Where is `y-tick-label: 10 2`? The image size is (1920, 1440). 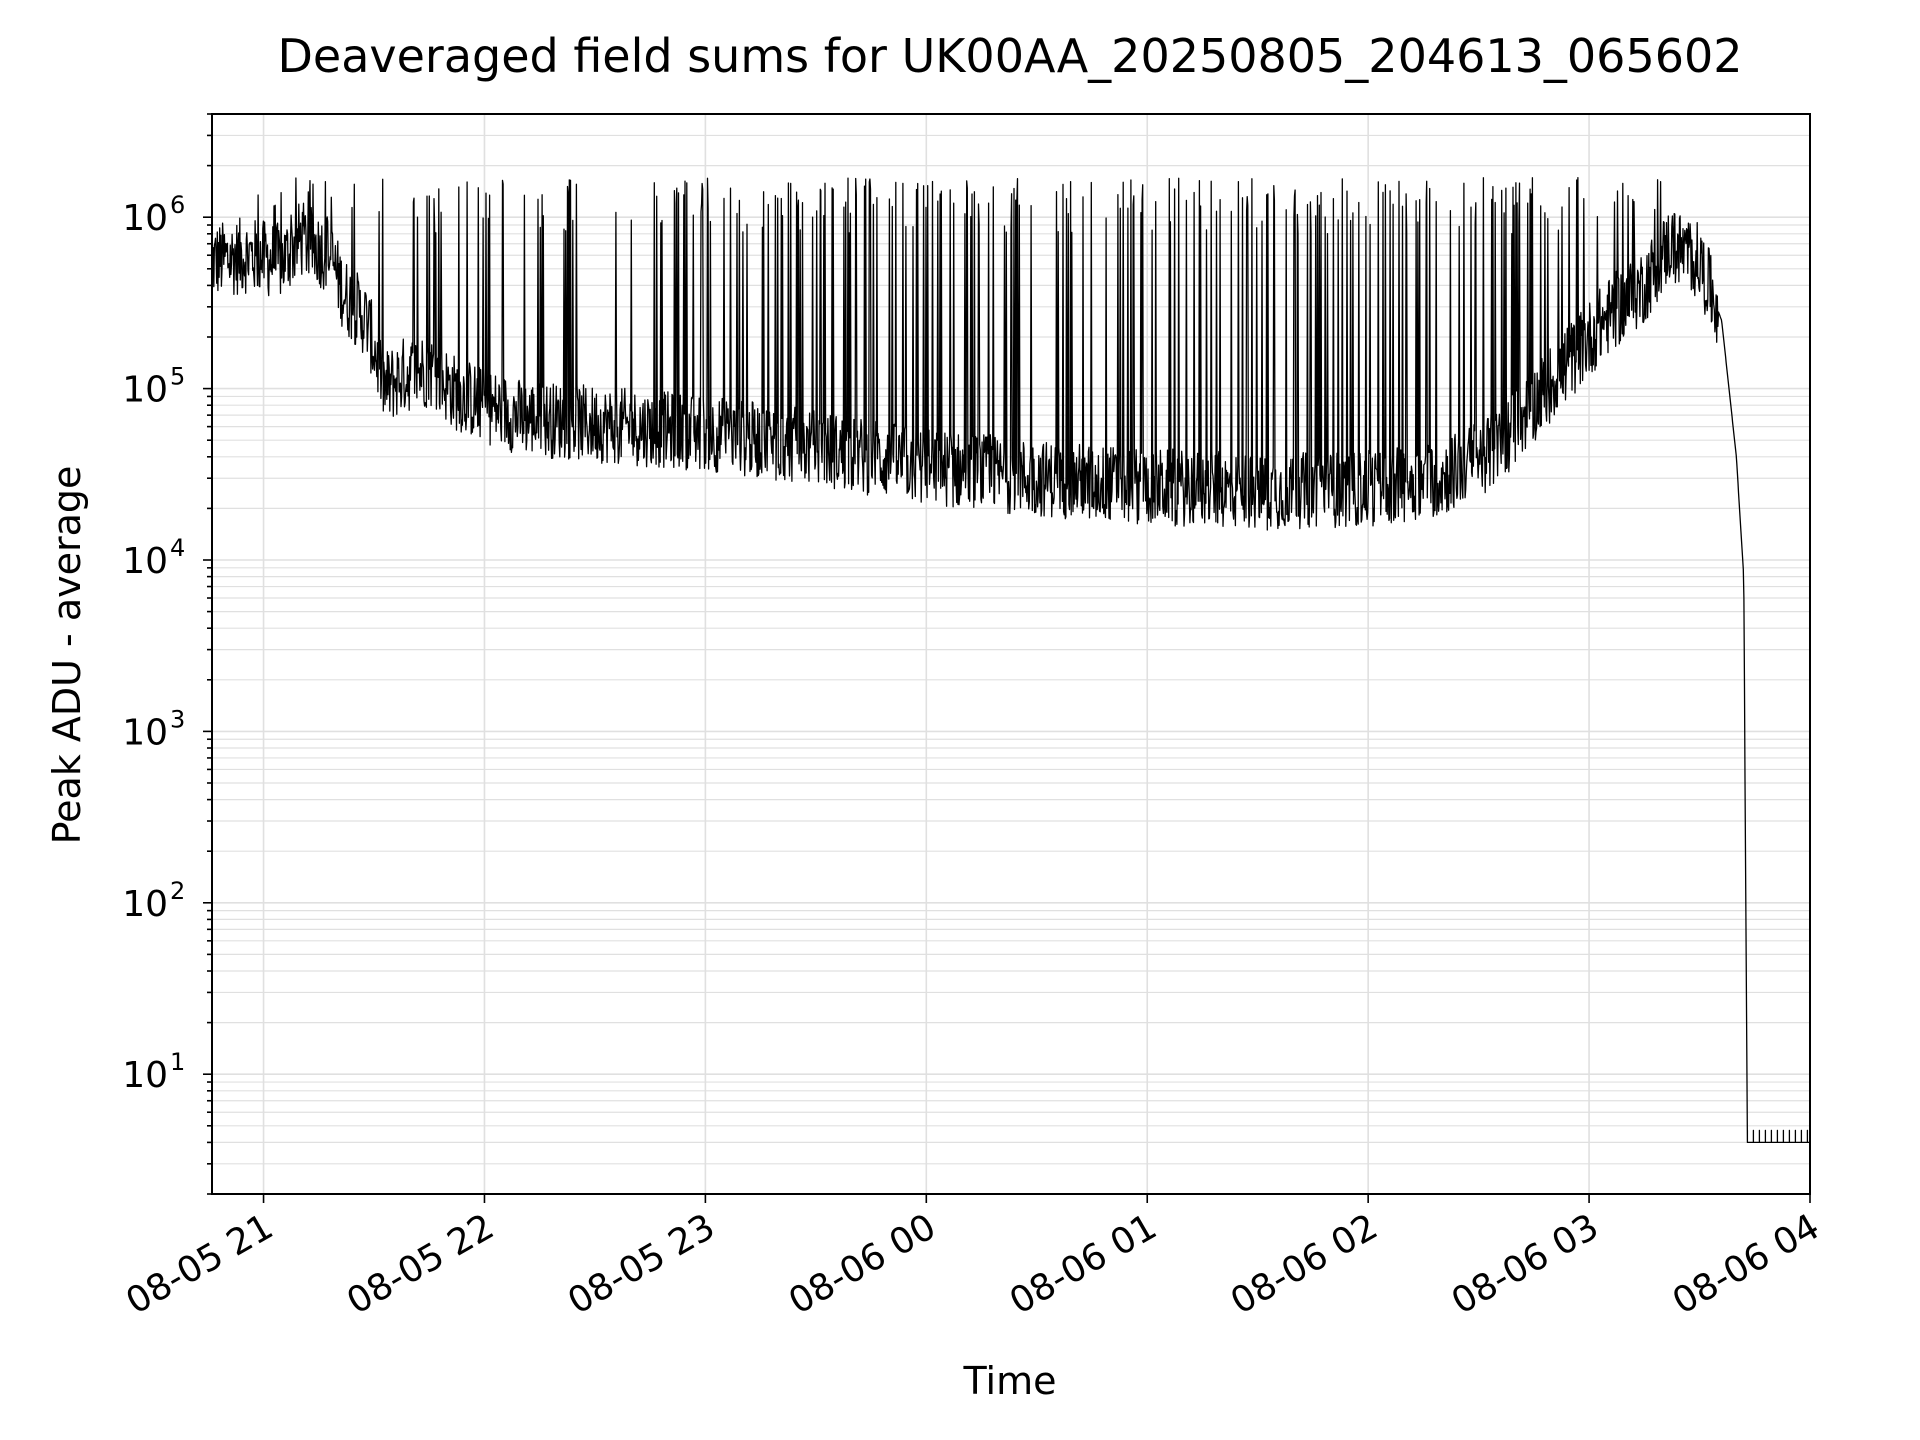 y-tick-label: 10 2 is located at coordinates (153, 901).